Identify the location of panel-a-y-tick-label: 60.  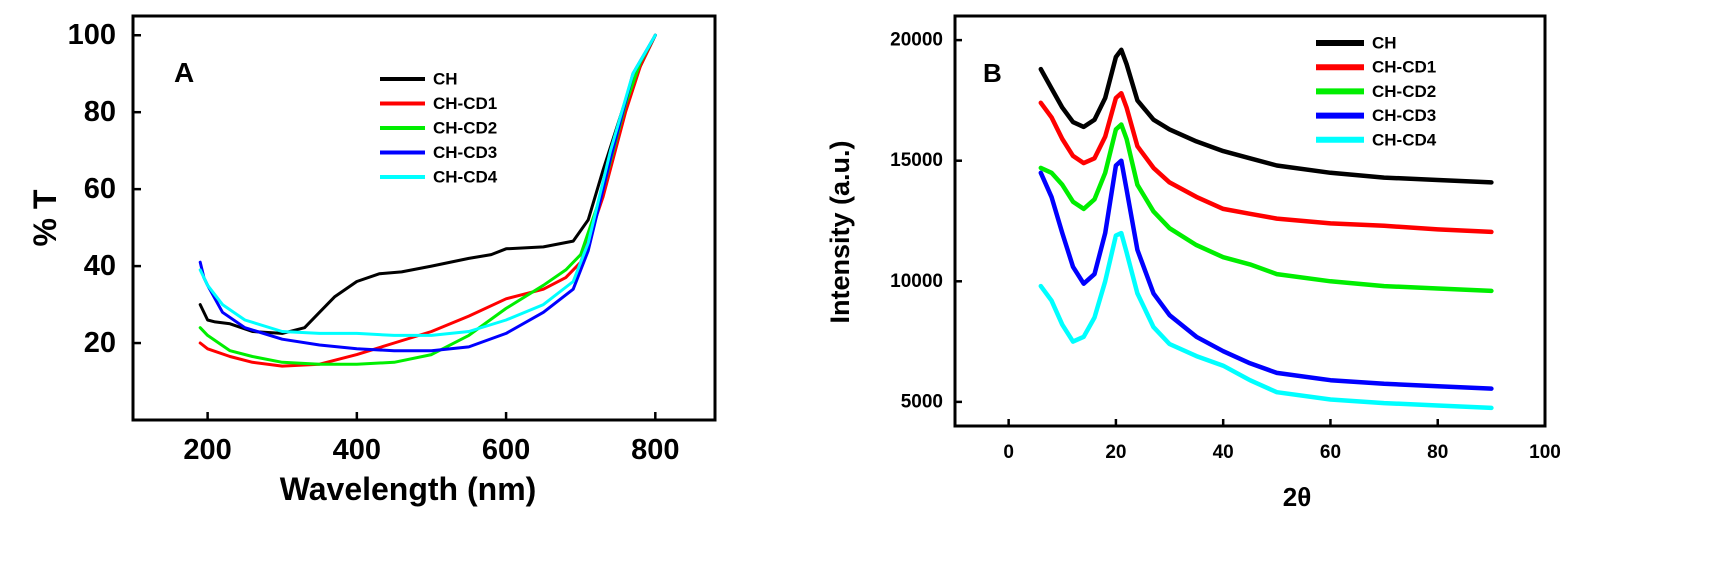
(100, 189).